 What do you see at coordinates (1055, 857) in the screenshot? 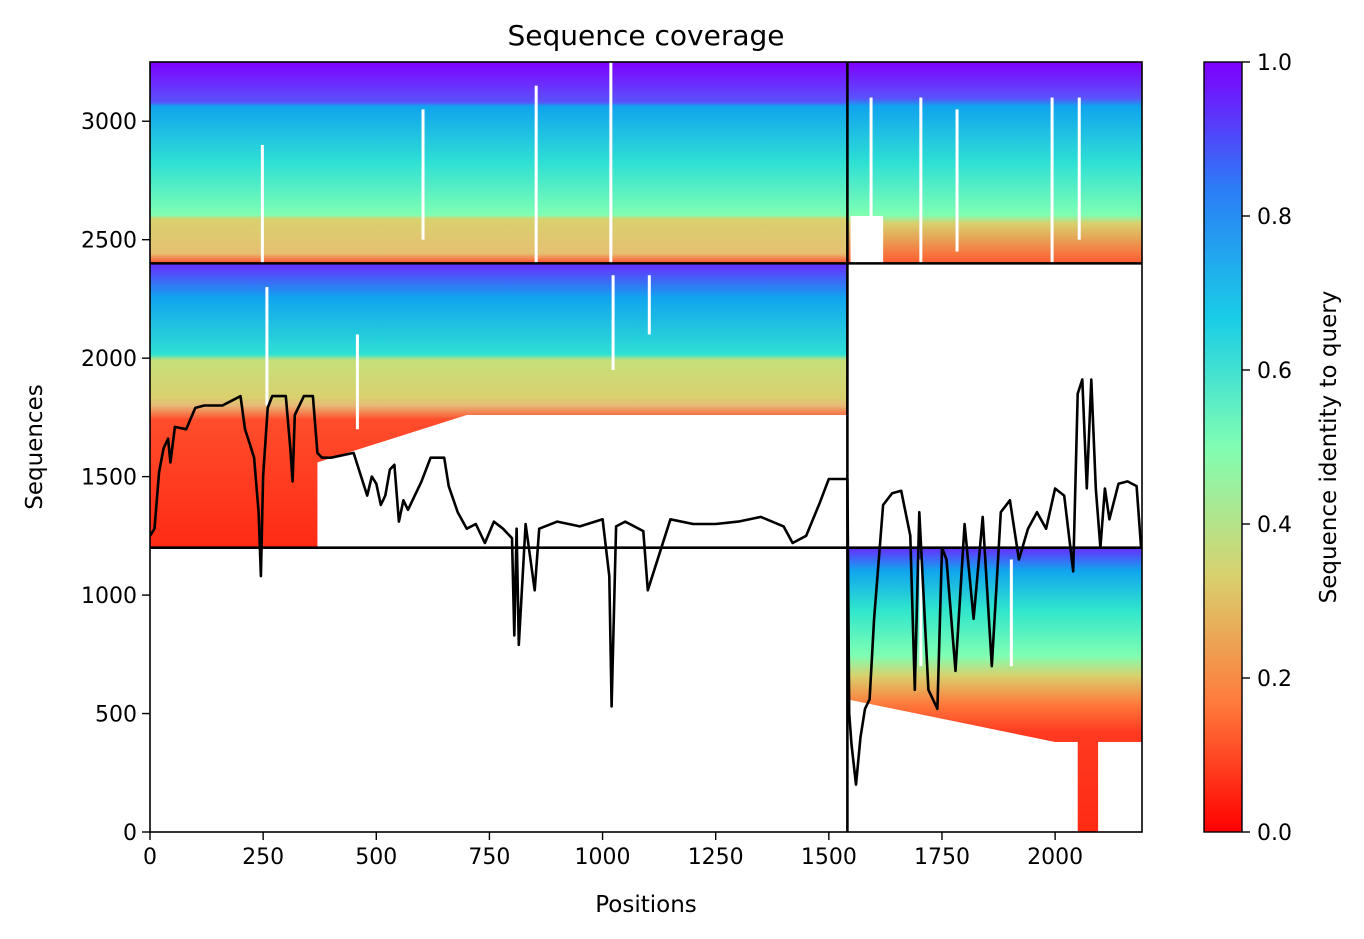
I see `x-tick-label: 2000` at bounding box center [1055, 857].